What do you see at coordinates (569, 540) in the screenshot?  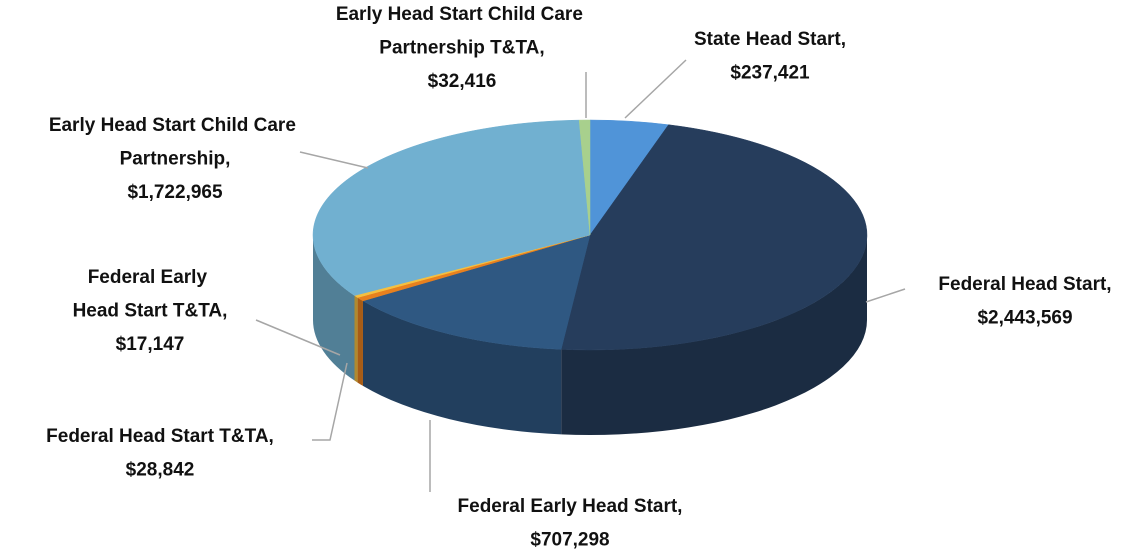 I see `value-label: $707,298` at bounding box center [569, 540].